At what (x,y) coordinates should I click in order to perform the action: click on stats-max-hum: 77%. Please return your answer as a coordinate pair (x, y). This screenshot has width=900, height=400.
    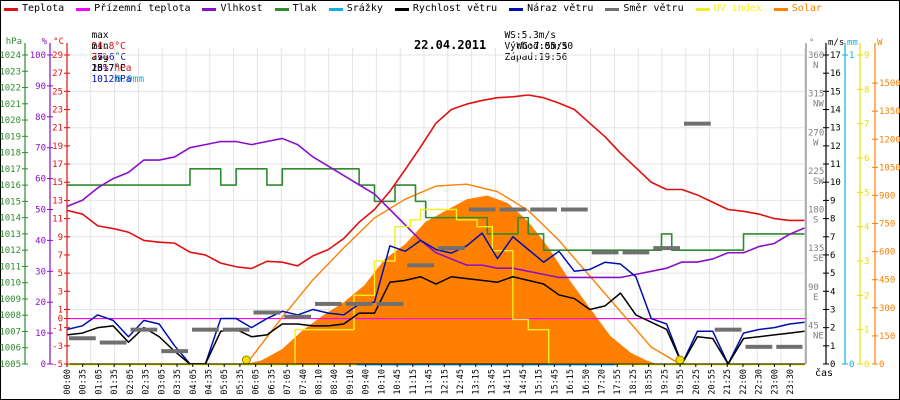
    Looking at the image, I should click on (100, 57).